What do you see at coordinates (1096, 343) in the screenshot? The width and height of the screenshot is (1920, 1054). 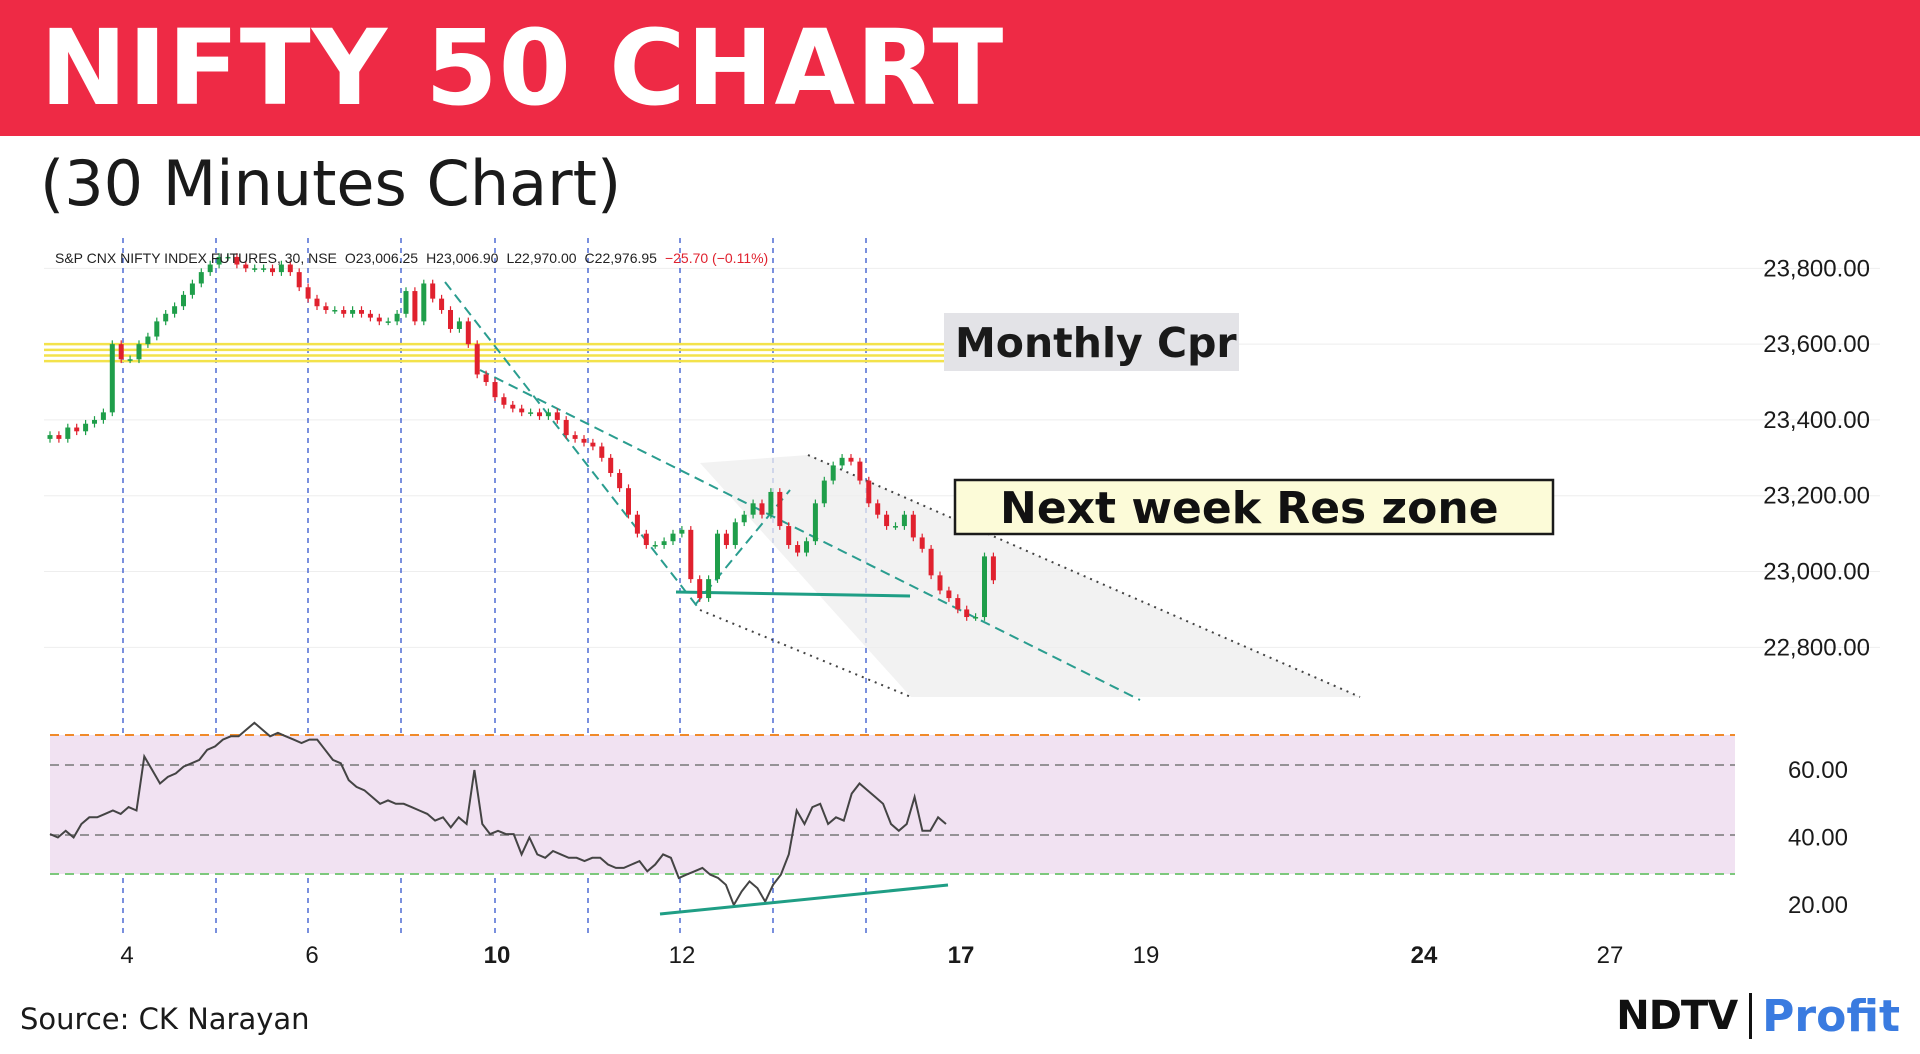 I see `cpr-label: Monthly Cpr` at bounding box center [1096, 343].